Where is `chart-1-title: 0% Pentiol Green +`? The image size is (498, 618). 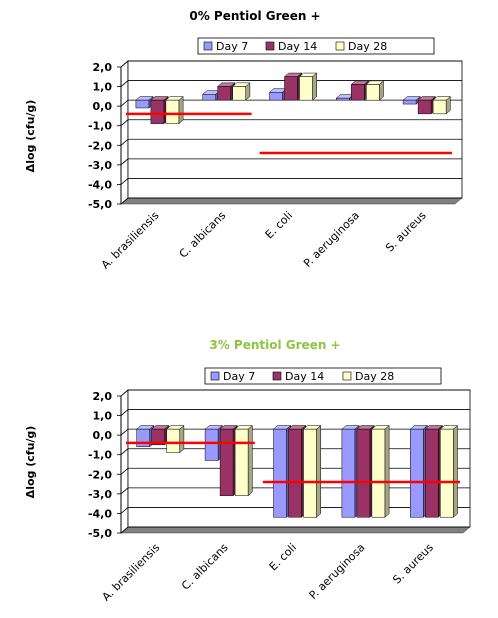 chart-1-title: 0% Pentiol Green + is located at coordinates (254, 16).